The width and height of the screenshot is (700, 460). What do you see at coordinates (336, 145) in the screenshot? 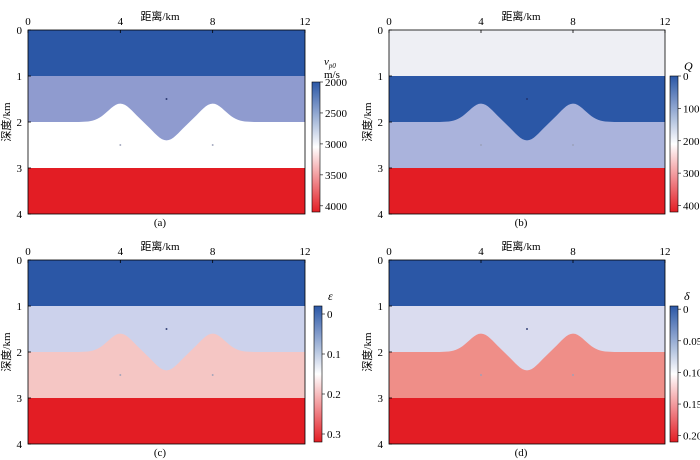
I see `colorbar-tick-label: 3000` at bounding box center [336, 145].